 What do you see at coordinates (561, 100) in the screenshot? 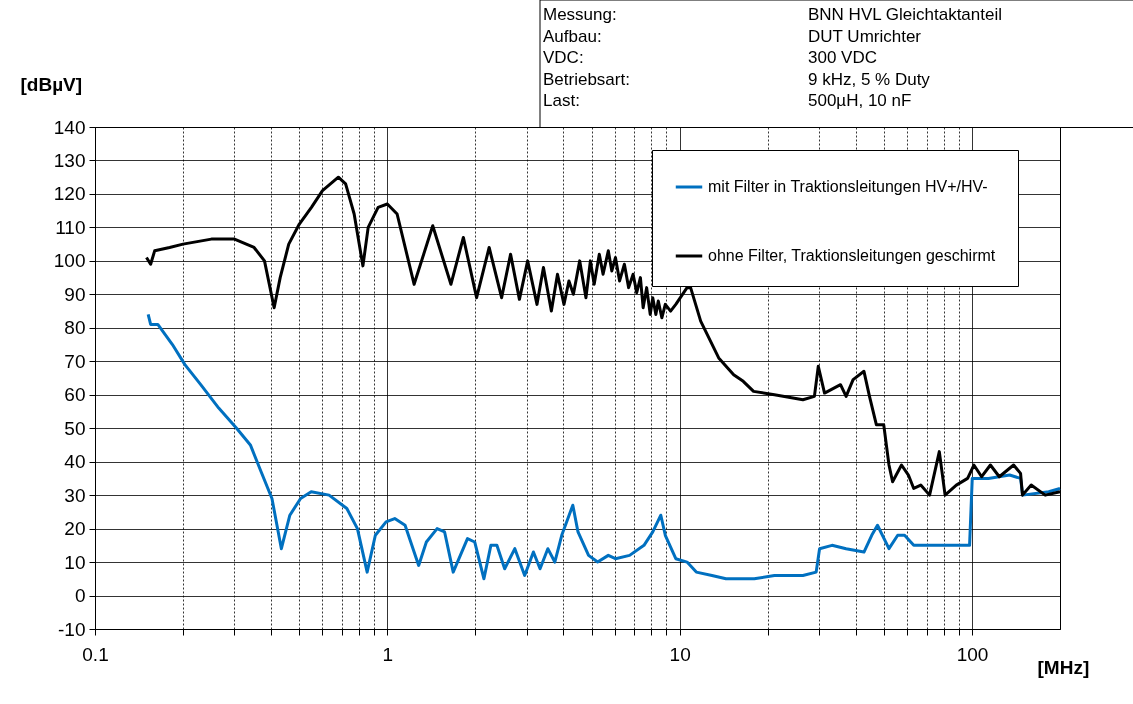
I see `text: Last:` at bounding box center [561, 100].